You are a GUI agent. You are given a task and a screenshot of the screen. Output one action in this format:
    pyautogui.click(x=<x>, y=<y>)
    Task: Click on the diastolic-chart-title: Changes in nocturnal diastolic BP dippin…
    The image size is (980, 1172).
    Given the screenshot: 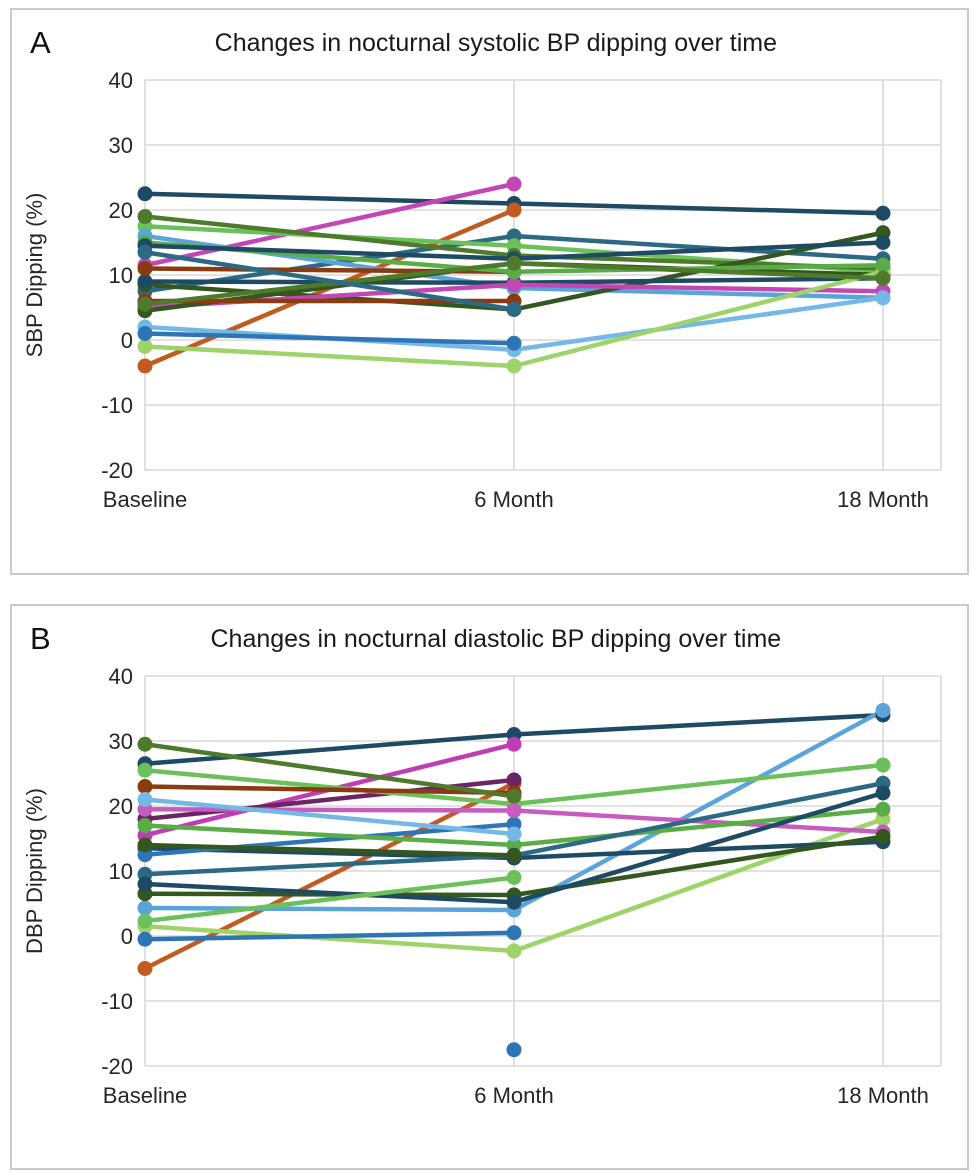 What is the action you would take?
    pyautogui.click(x=496, y=639)
    